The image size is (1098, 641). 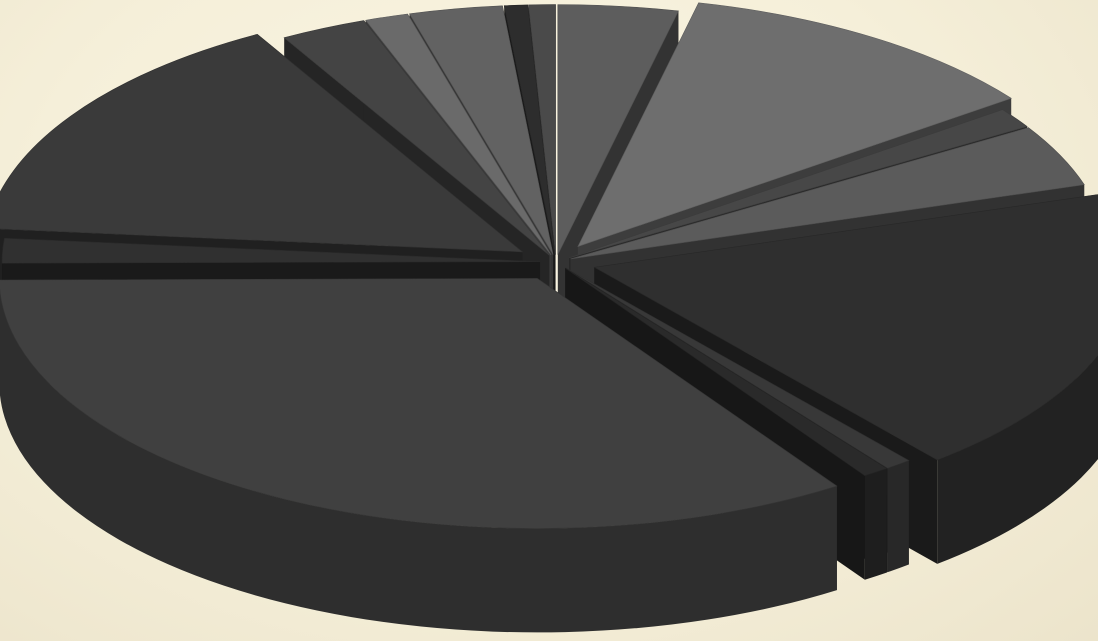 I want to click on pie-slice-13-top, so click(x=481, y=130).